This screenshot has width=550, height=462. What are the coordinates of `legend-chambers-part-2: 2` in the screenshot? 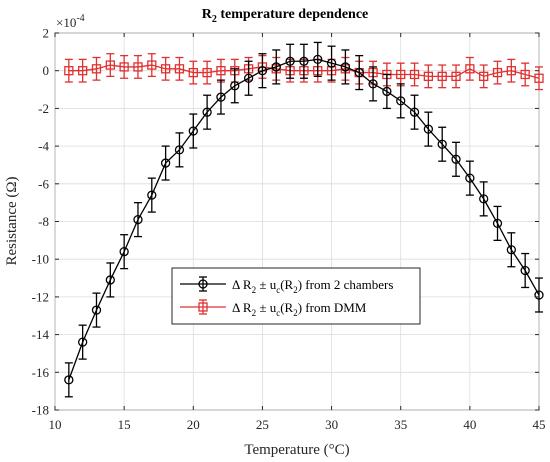 It's located at (254, 290).